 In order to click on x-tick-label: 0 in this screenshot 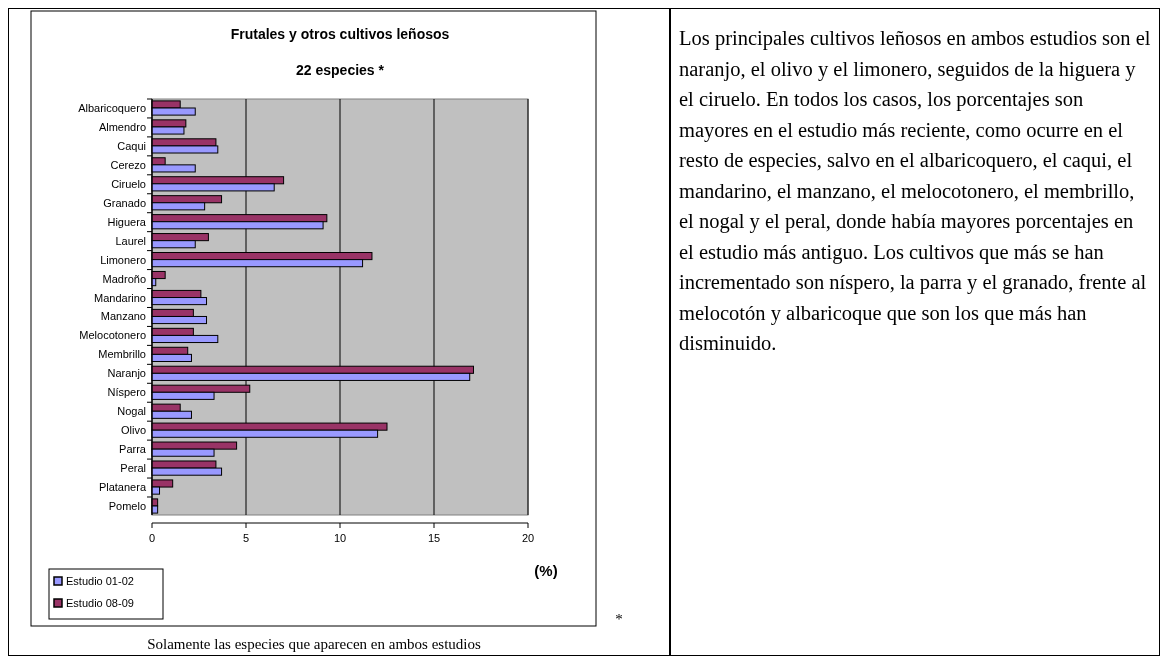, I will do `click(152, 538)`.